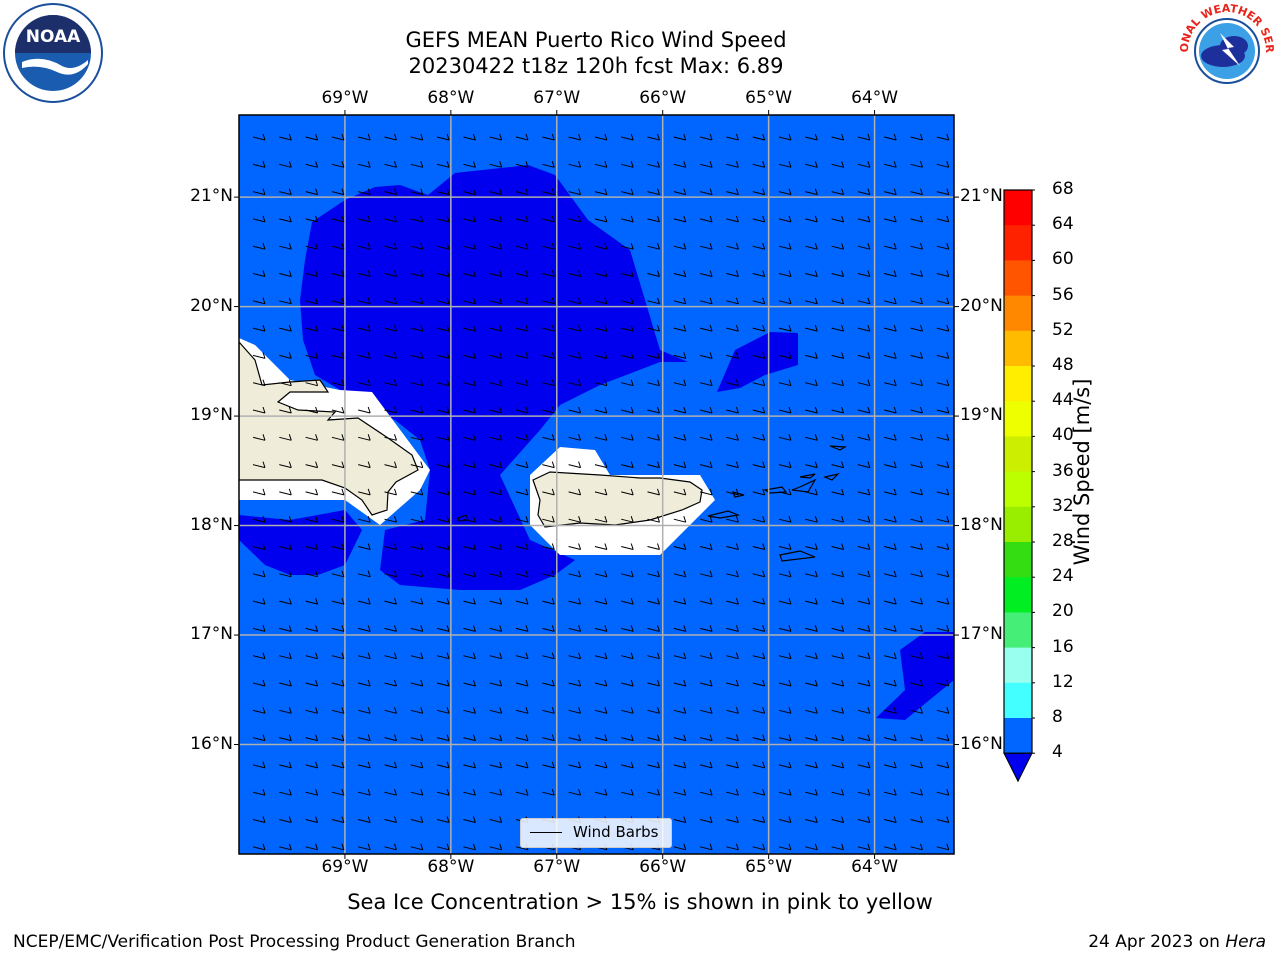  What do you see at coordinates (451, 867) in the screenshot?
I see `longitude-label: 68°W` at bounding box center [451, 867].